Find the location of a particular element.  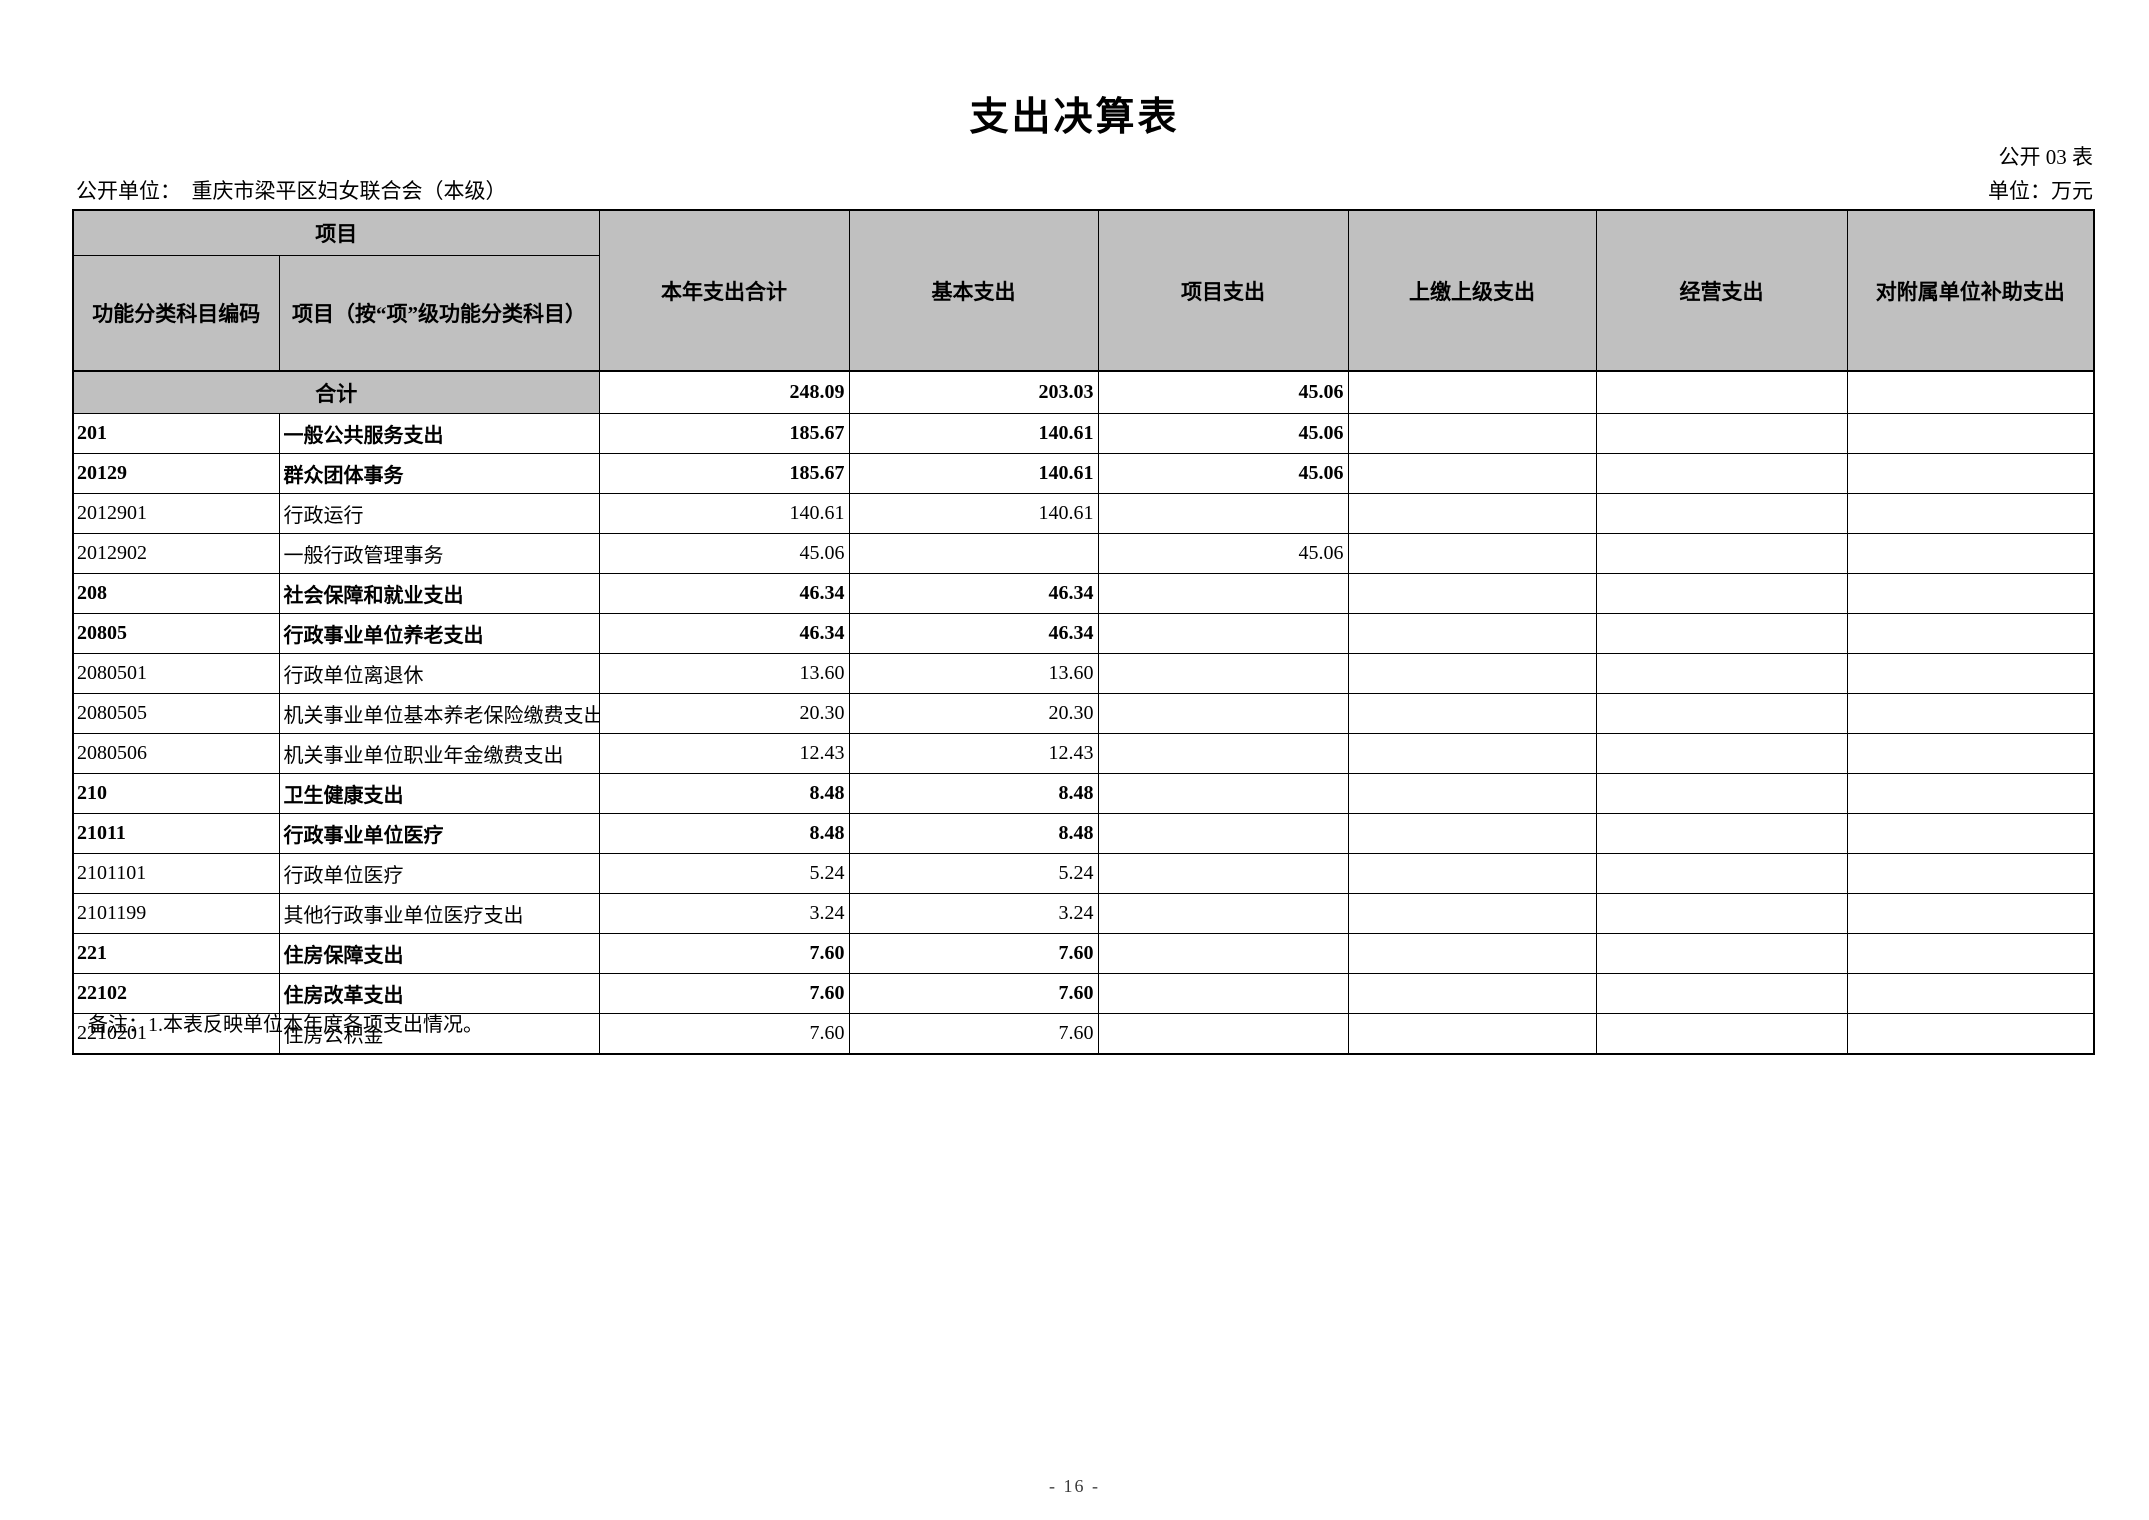

row-name: 住房改革支出 is located at coordinates (439, 993).